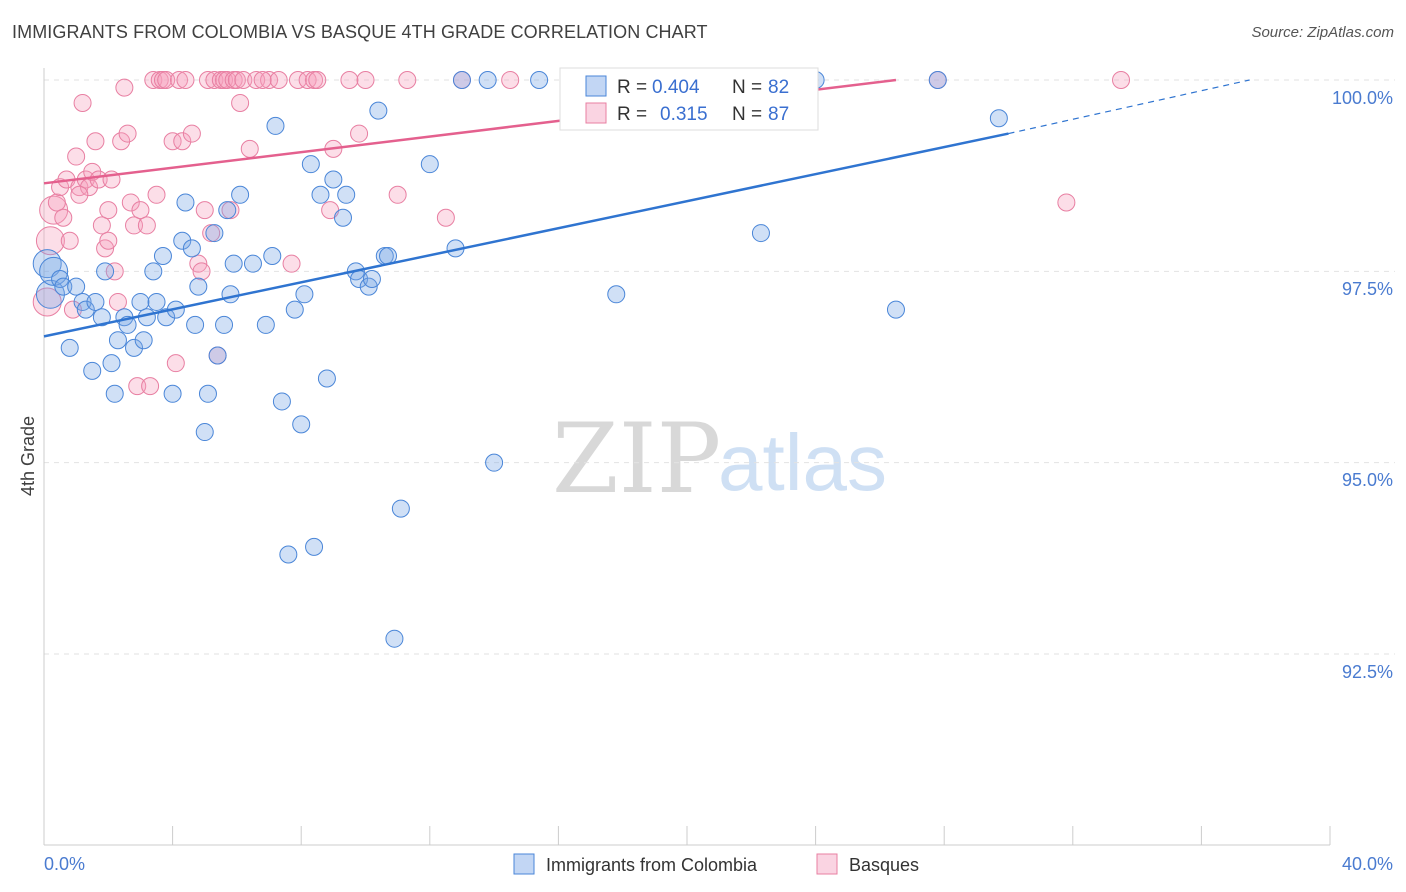 Image resolution: width=1406 pixels, height=892 pixels. I want to click on x-tick-label-max: 40.0%, so click(1367, 864).